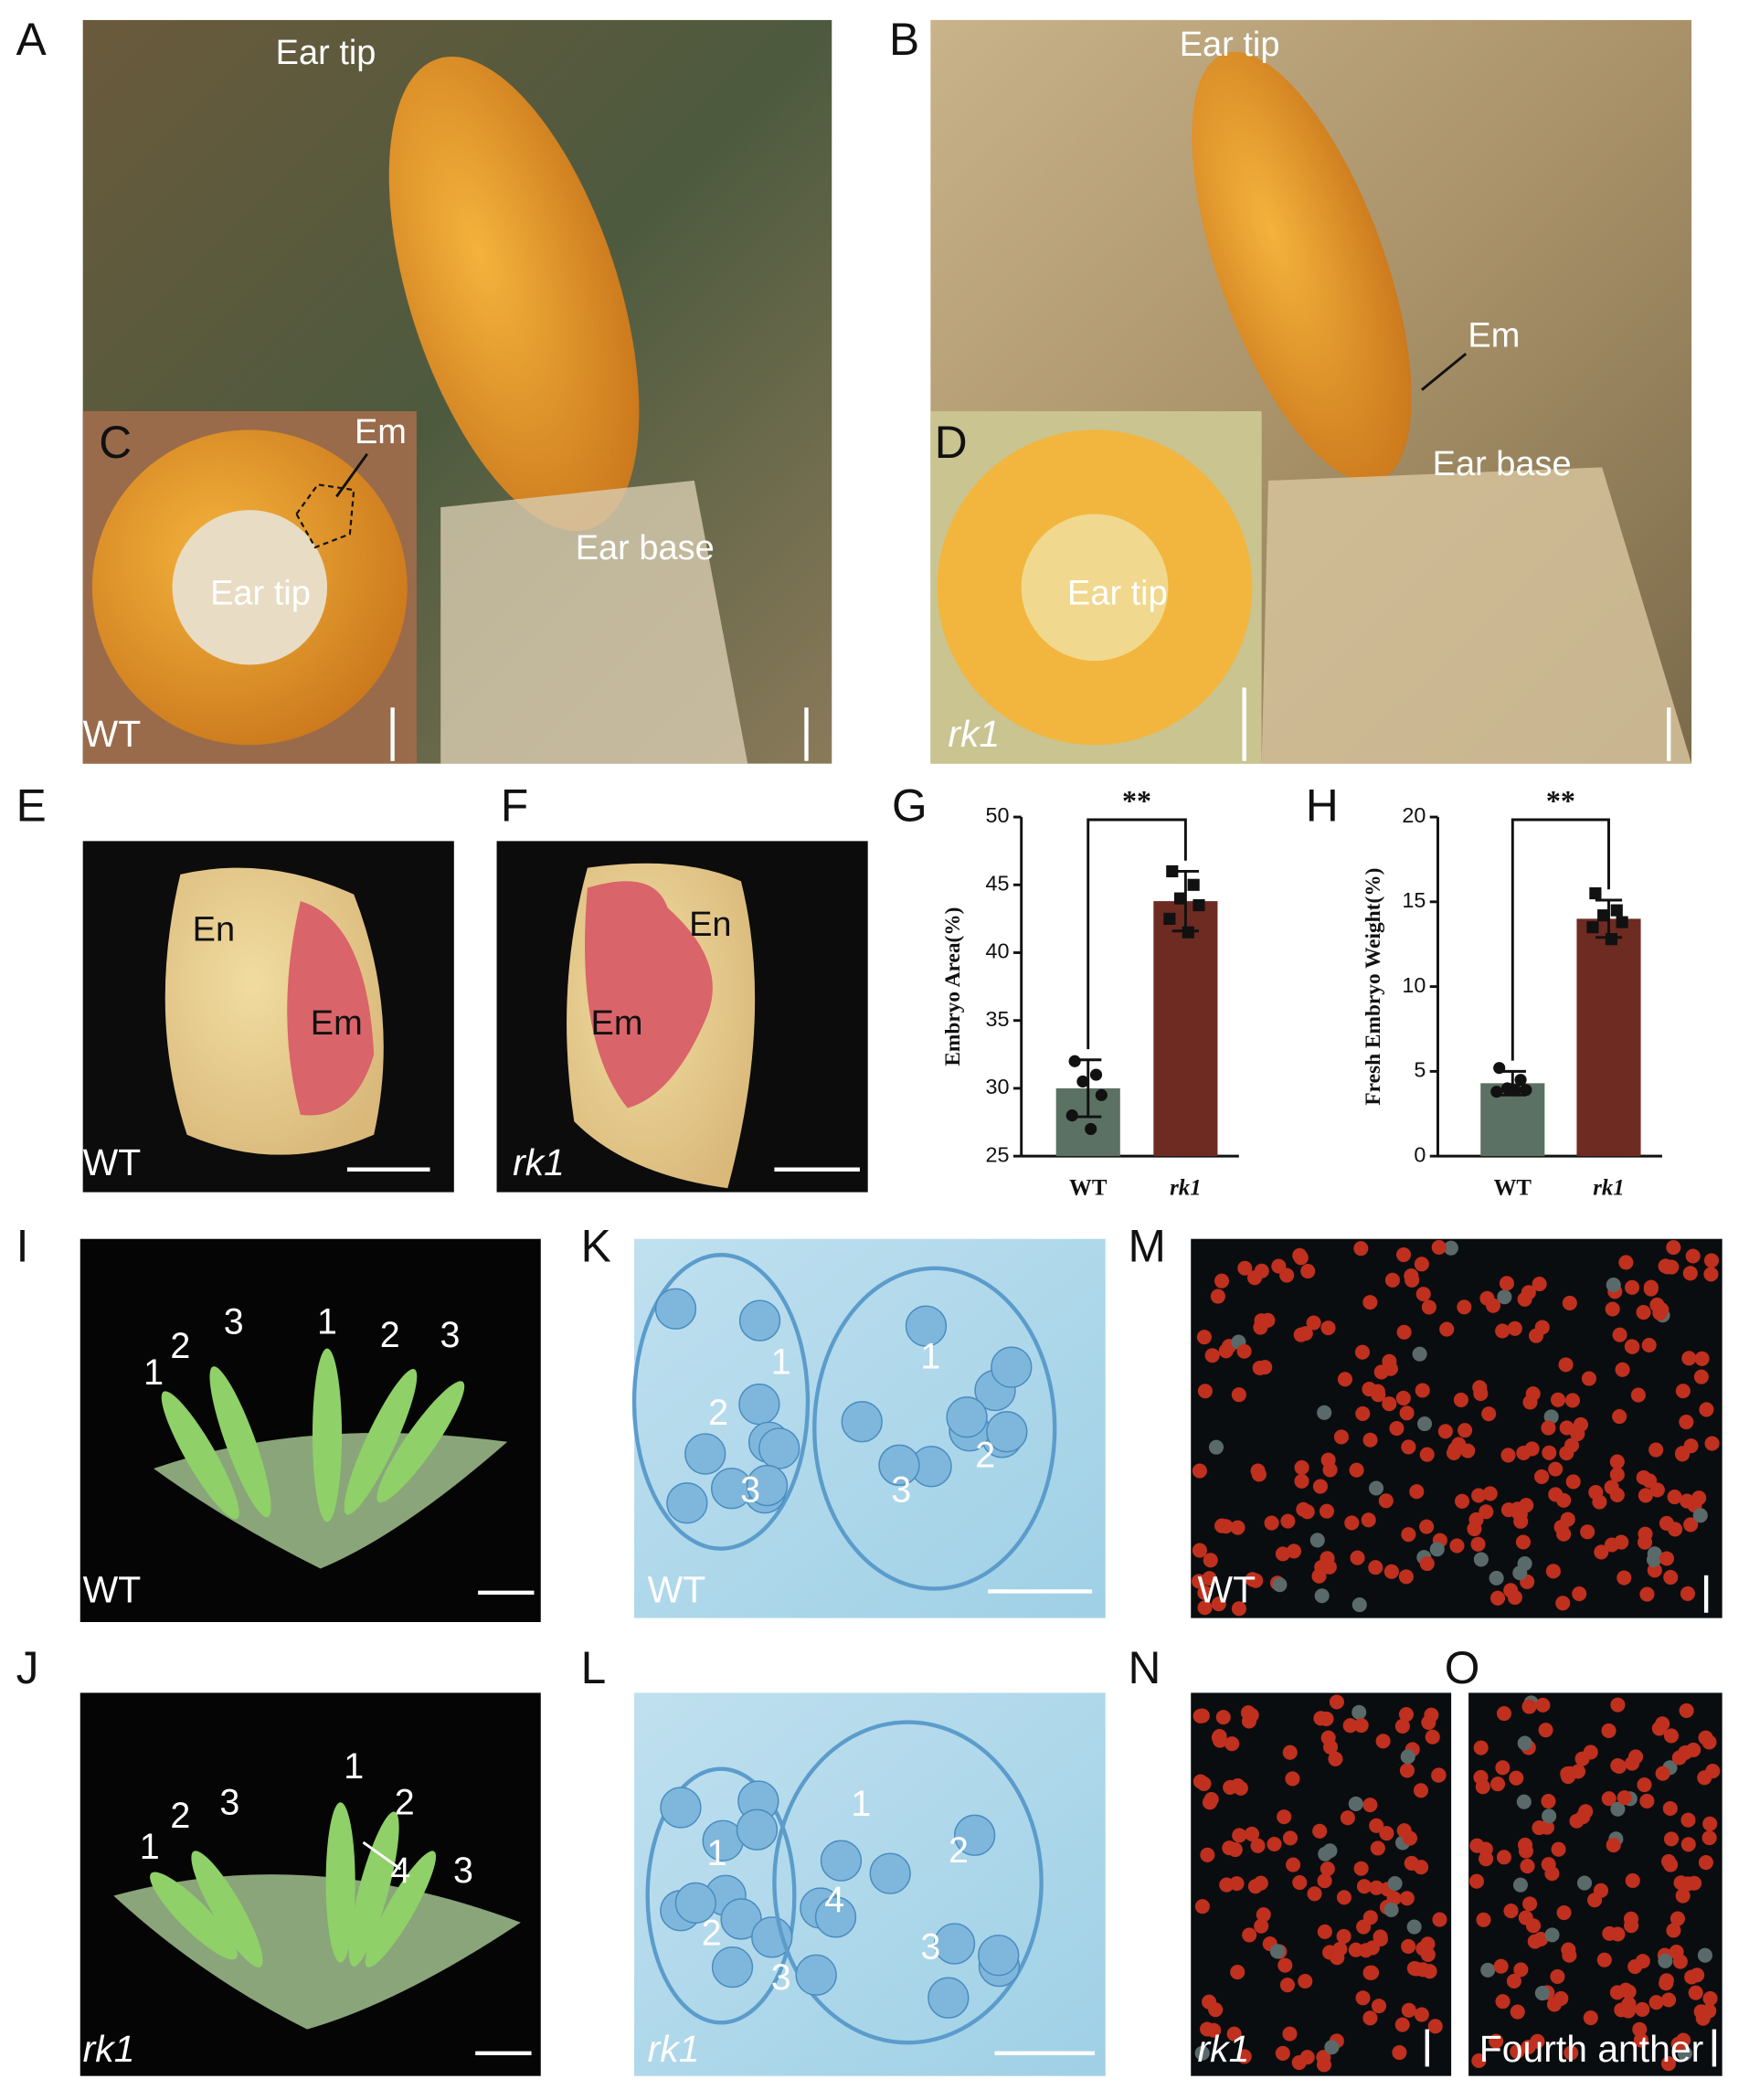 This screenshot has height=2100, width=1749. What do you see at coordinates (310, 1430) in the screenshot?
I see `photo-i` at bounding box center [310, 1430].